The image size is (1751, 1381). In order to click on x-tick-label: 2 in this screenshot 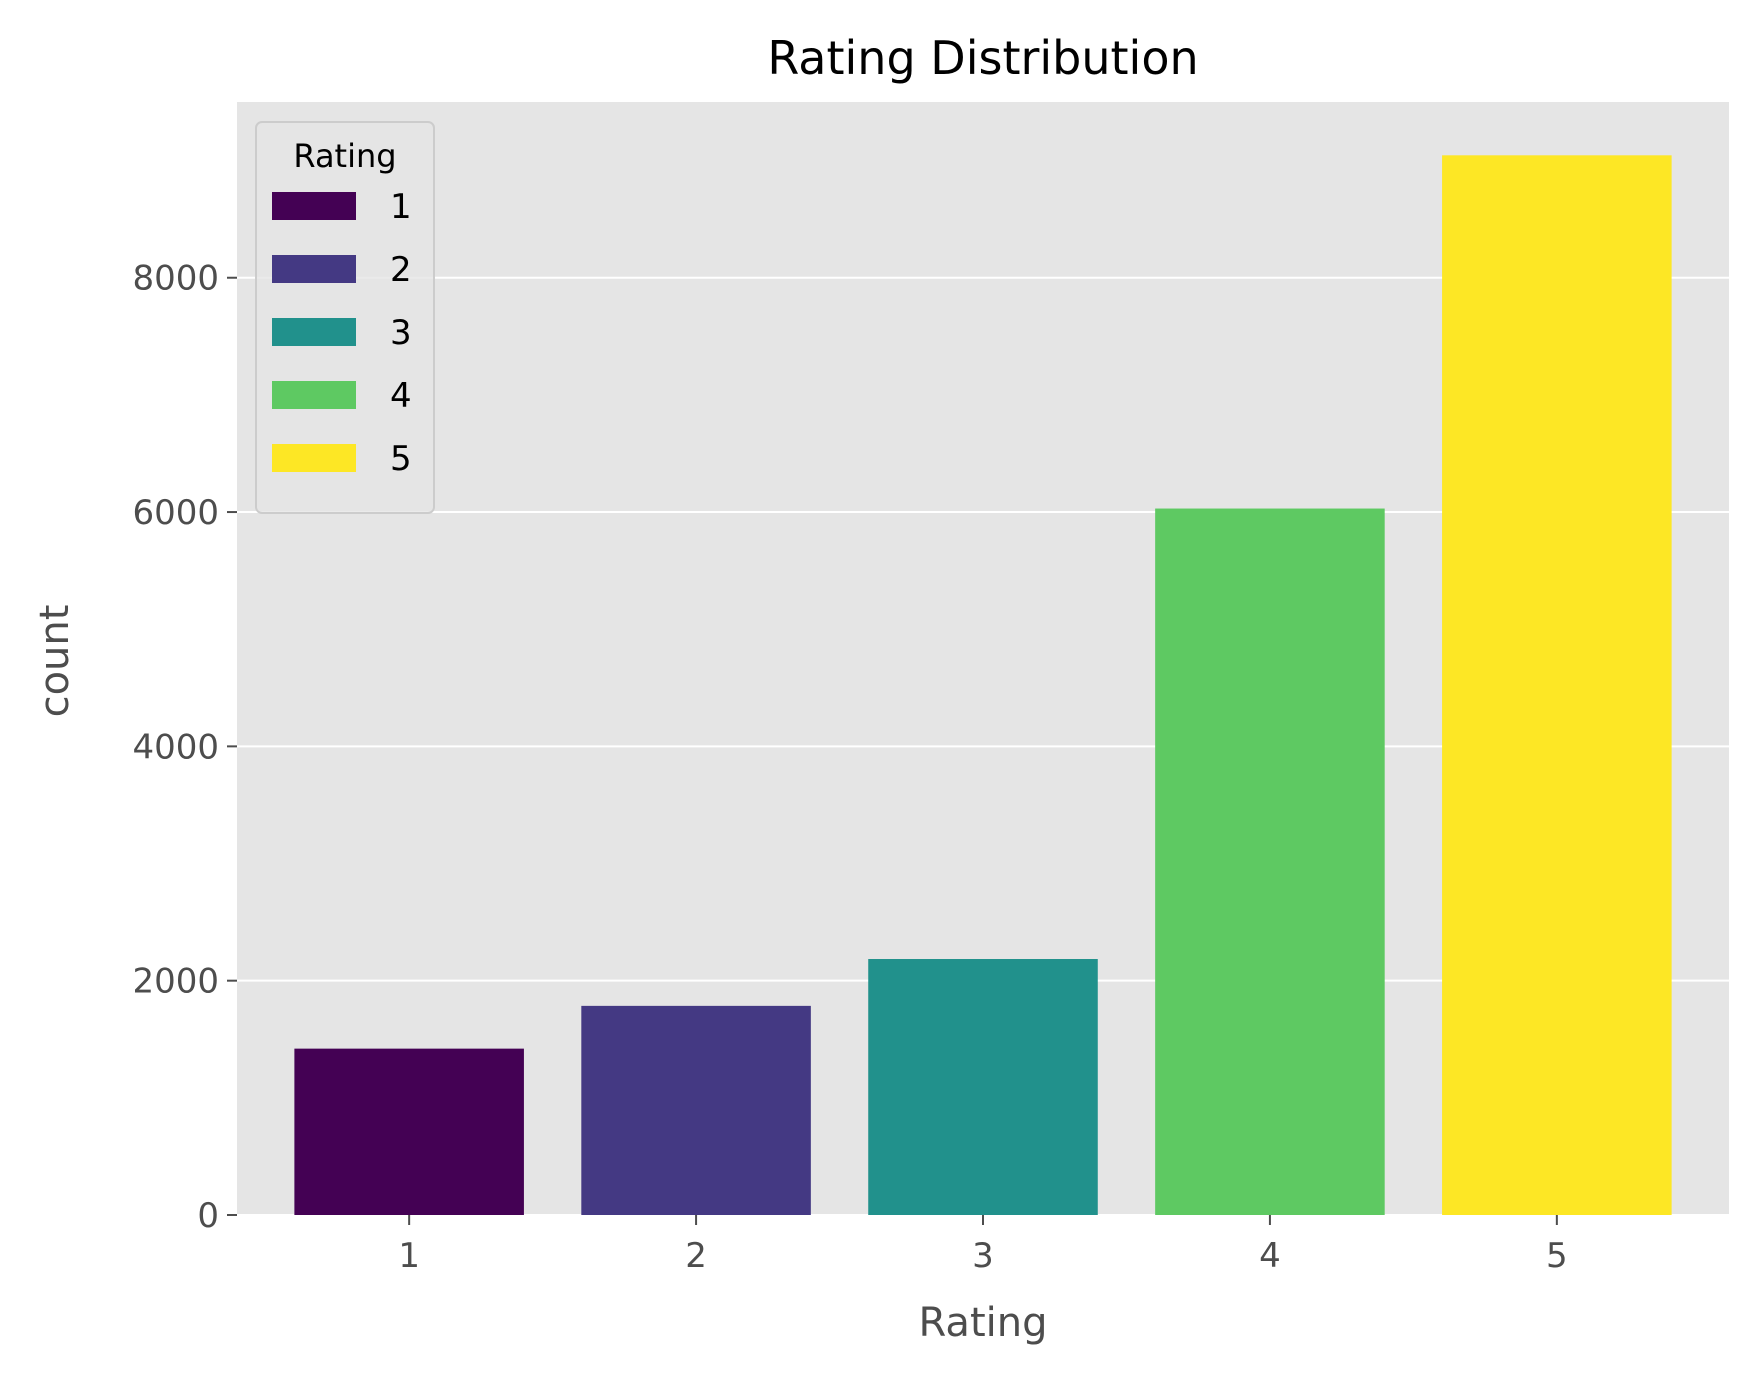, I will do `click(696, 1256)`.